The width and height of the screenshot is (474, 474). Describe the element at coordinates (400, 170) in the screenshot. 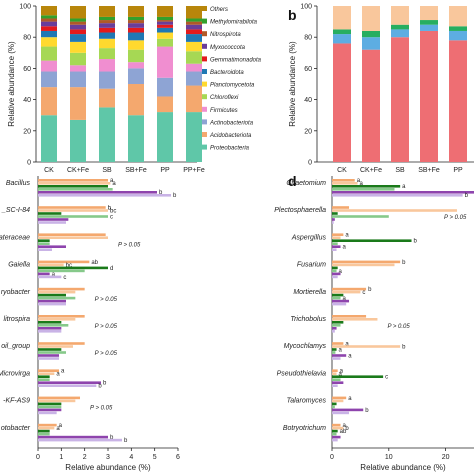

I see `x-tick-label-b: SB` at that location.